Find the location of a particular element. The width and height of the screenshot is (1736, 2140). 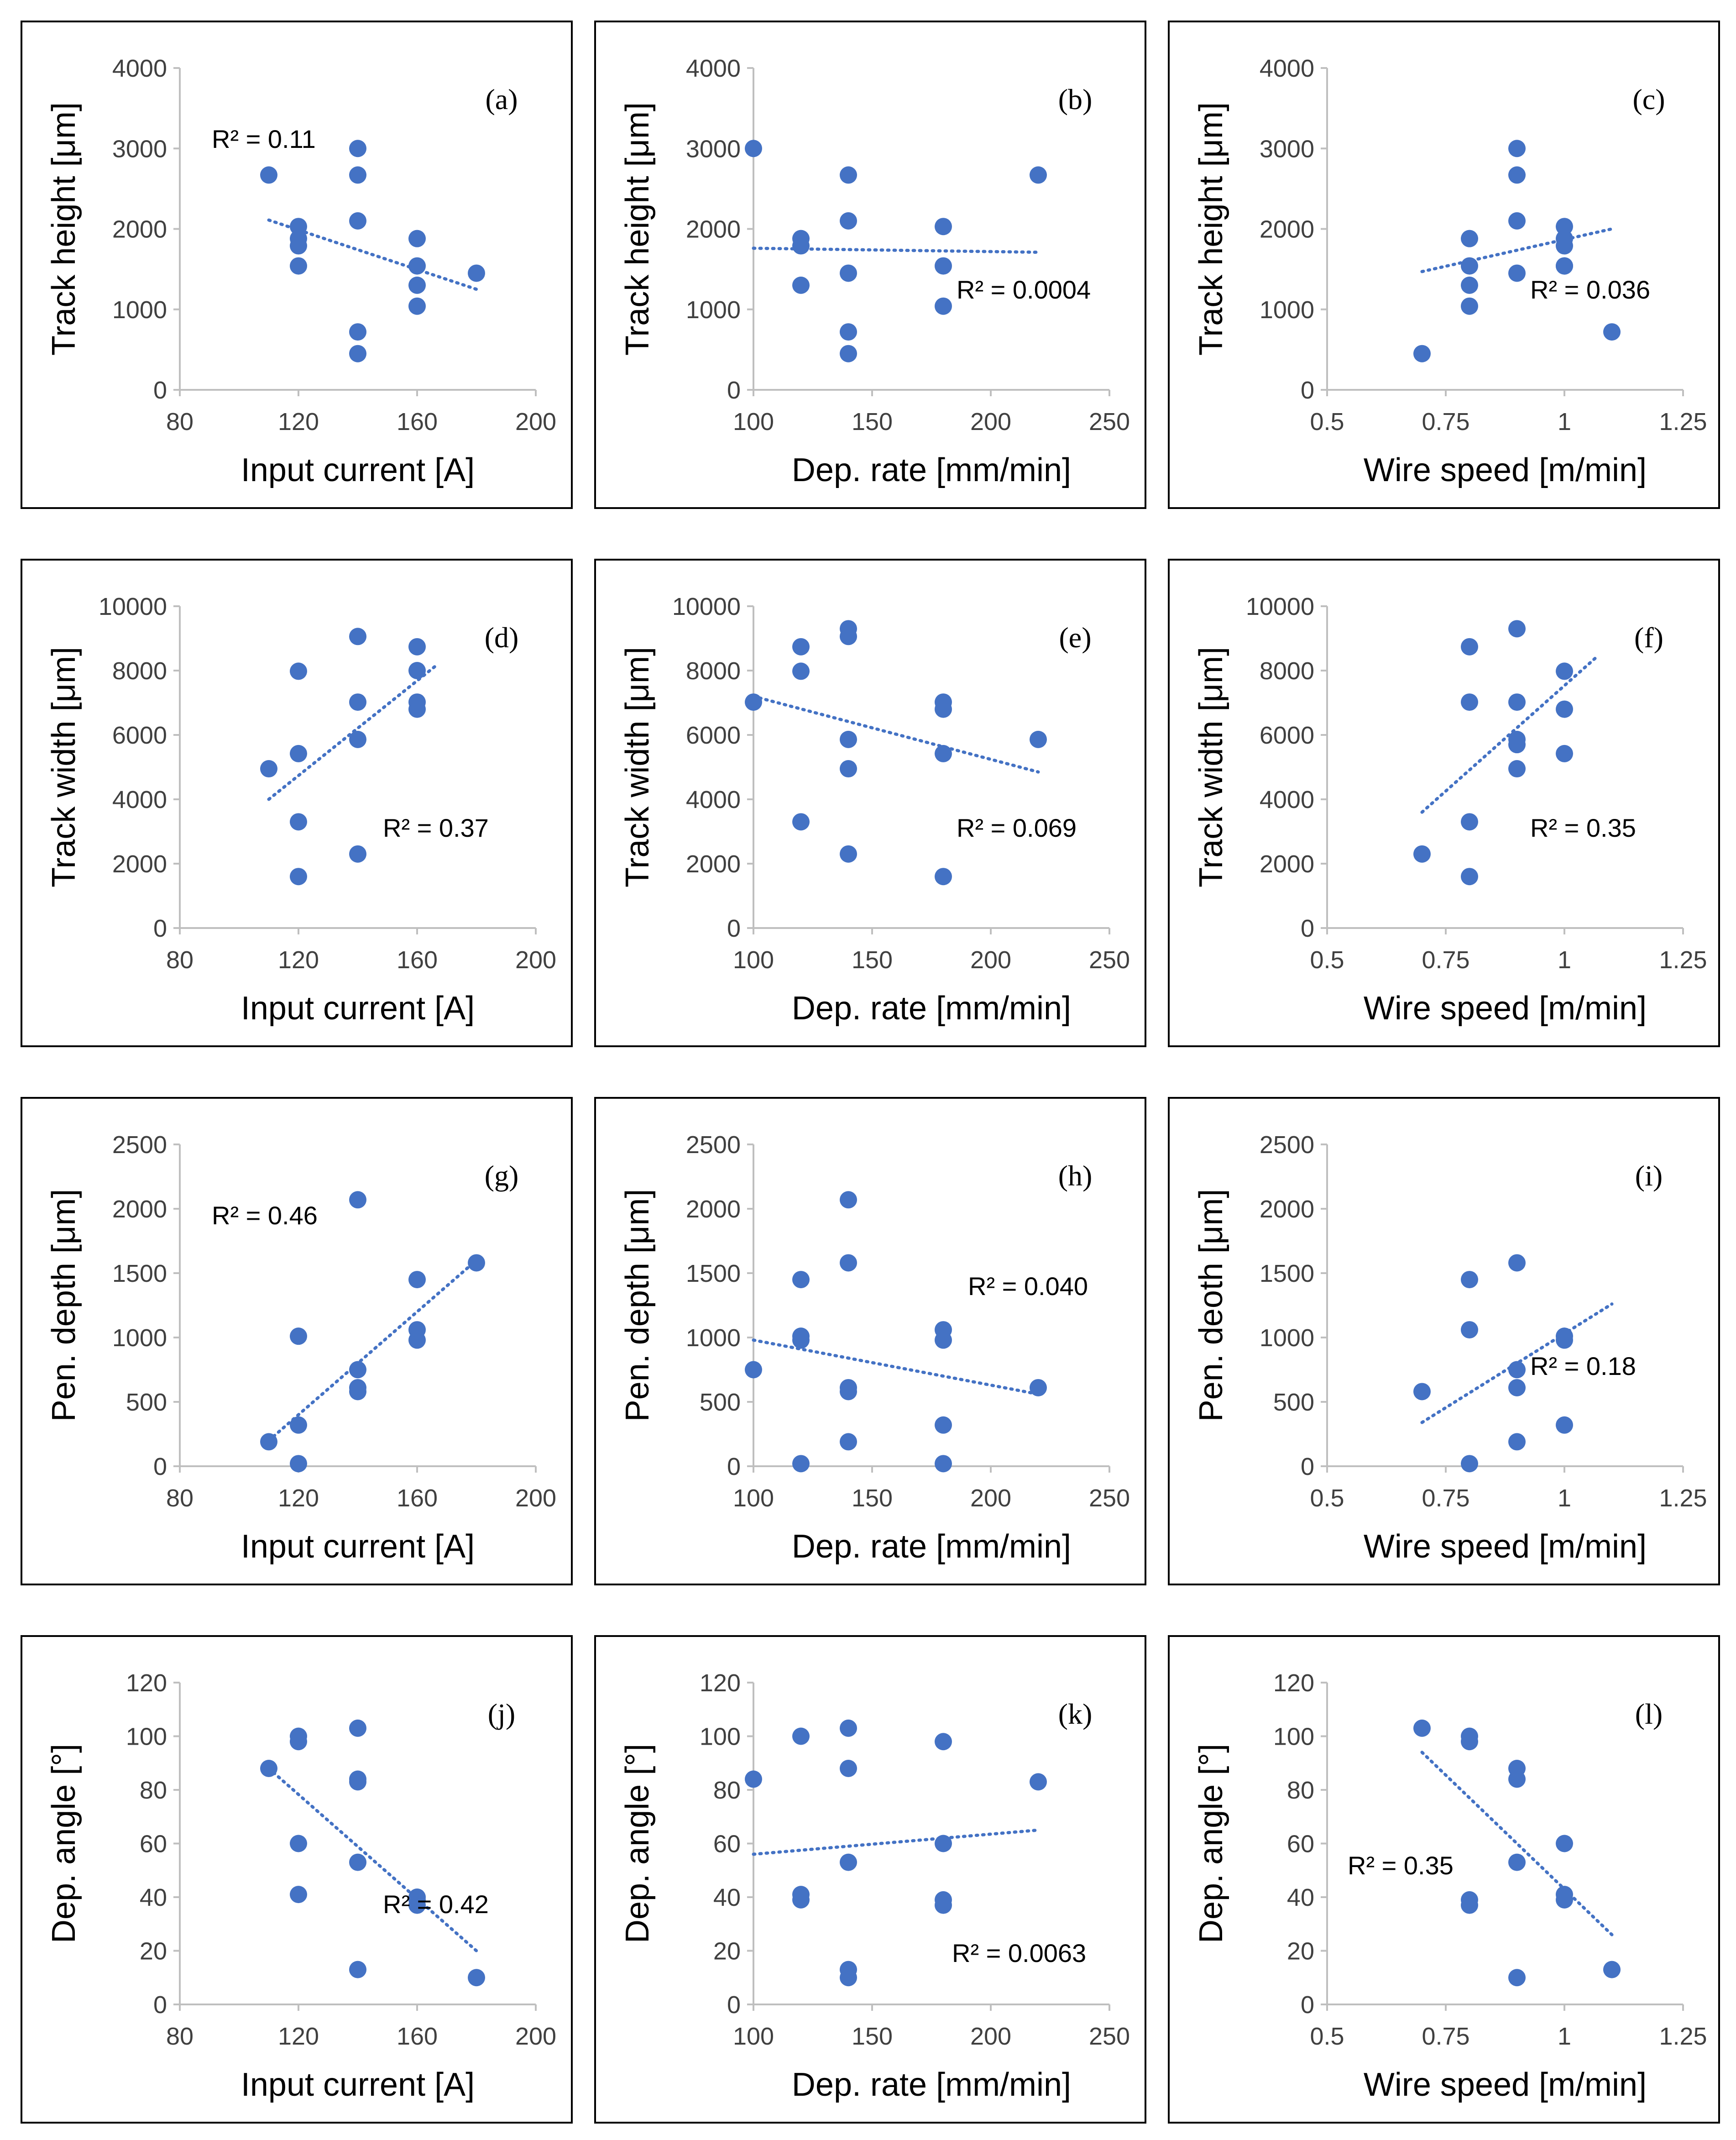

r-squared-label: R² = 0.46 is located at coordinates (265, 1215).